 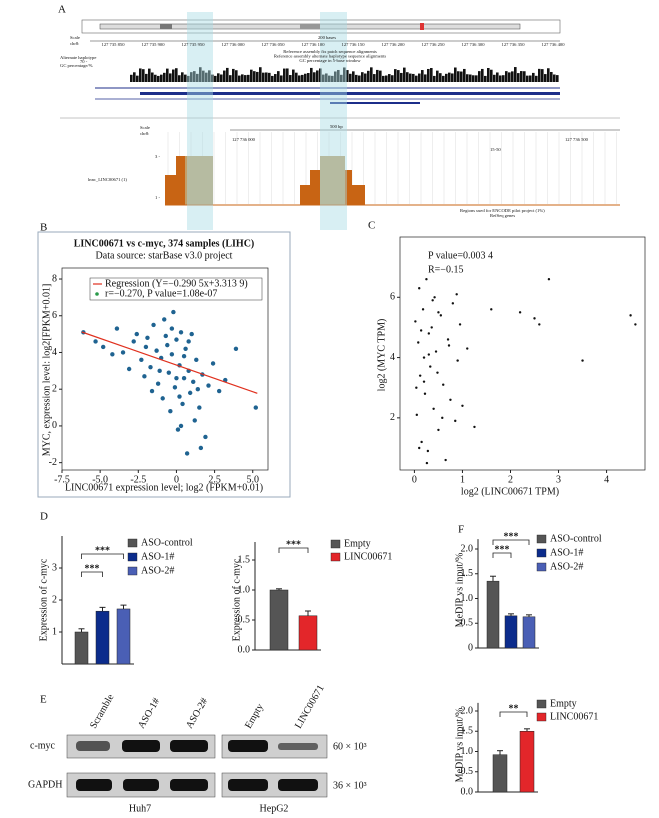 What do you see at coordinates (84, 61) in the screenshot?
I see `label: 70 -` at bounding box center [84, 61].